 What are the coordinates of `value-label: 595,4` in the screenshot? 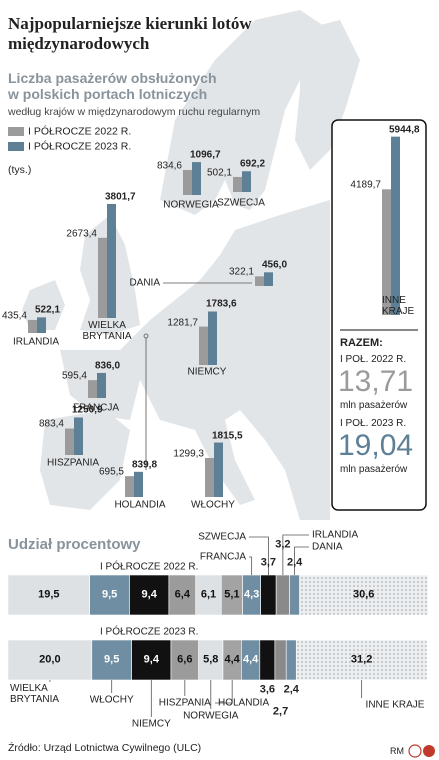 It's located at (74, 376).